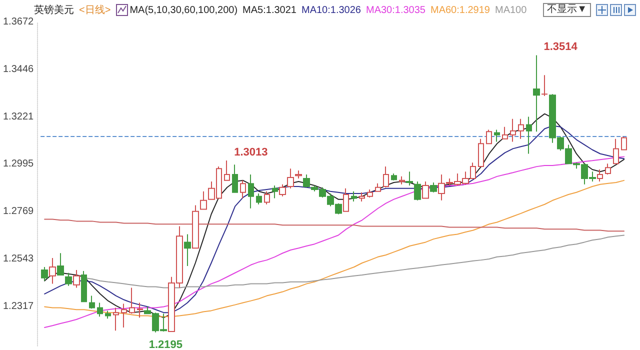 Image resolution: width=640 pixels, height=350 pixels. I want to click on annotation: 1.3013, so click(251, 152).